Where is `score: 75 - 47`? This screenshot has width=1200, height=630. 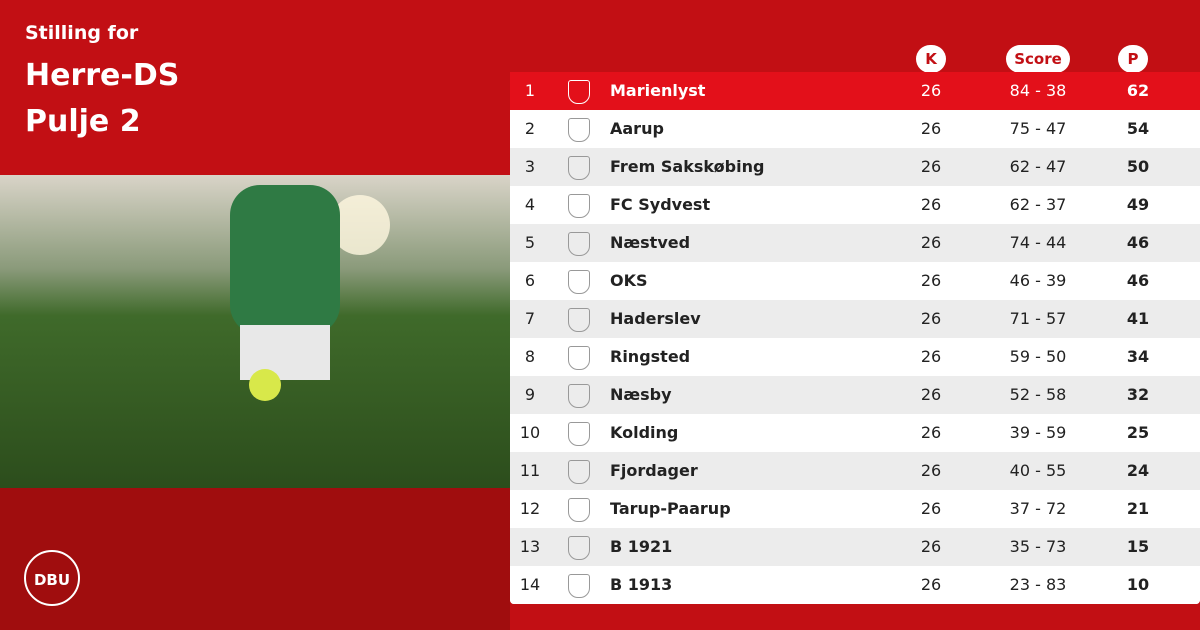 score: 75 - 47 is located at coordinates (1038, 128).